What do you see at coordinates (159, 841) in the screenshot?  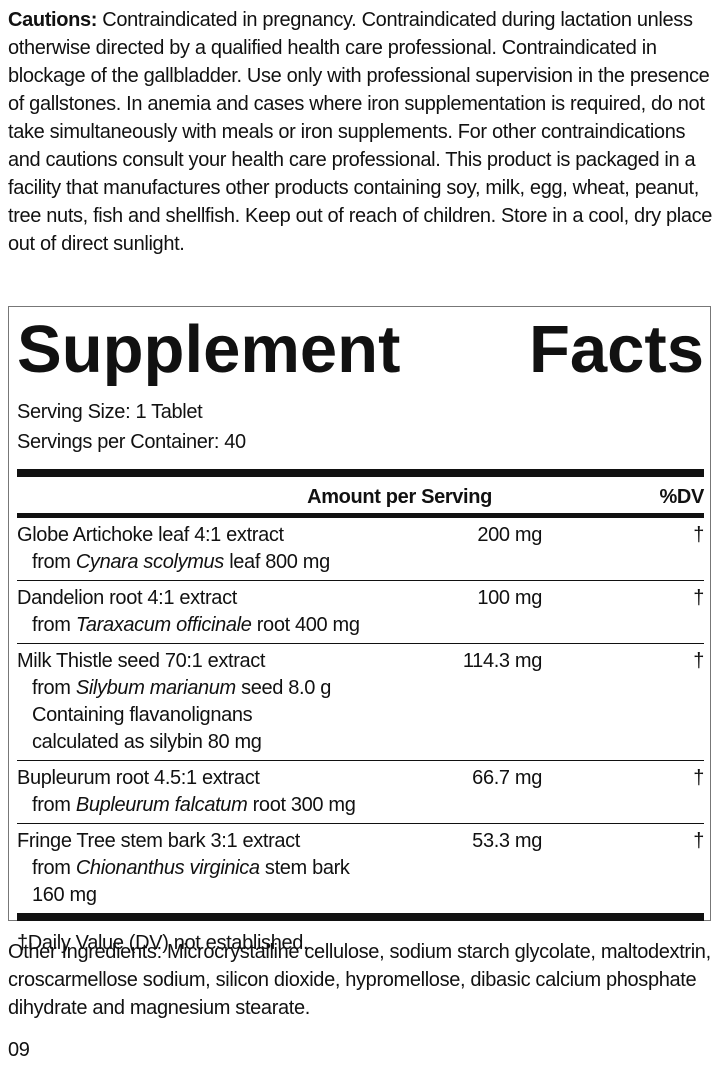 I see `ingredient-name: Fringe Tree stem bark 3:1 extract` at bounding box center [159, 841].